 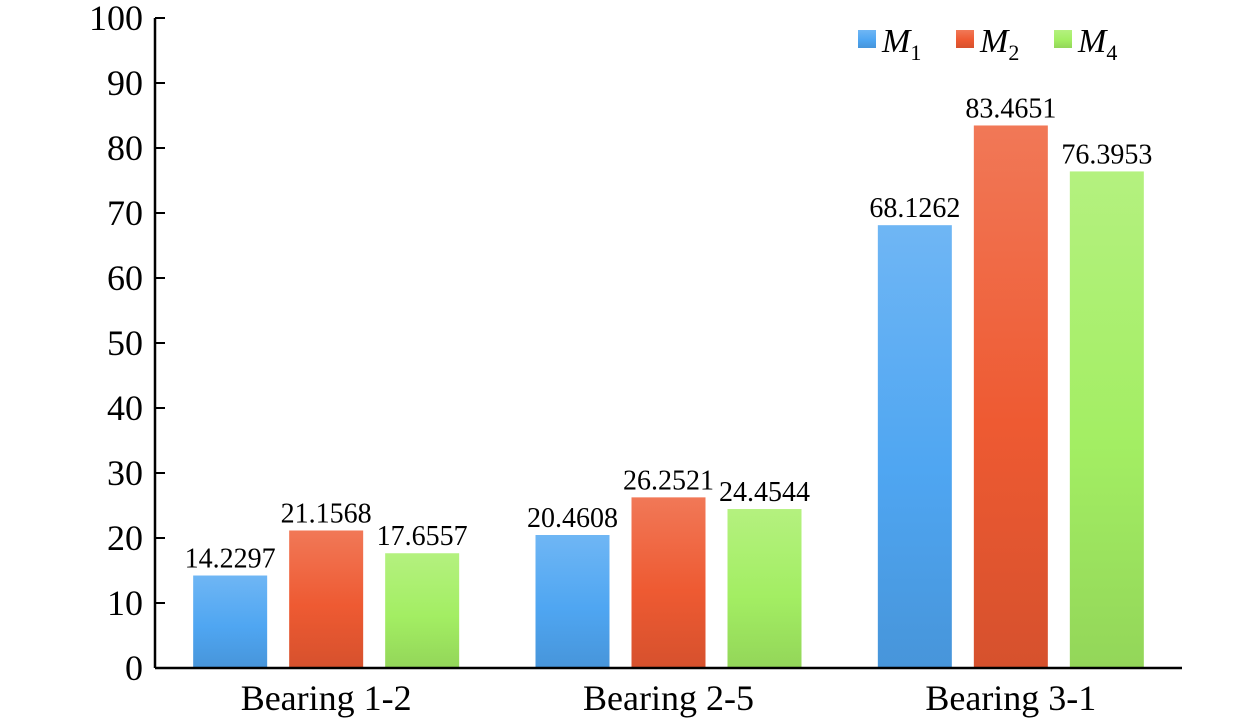 I want to click on legend-swatch-m2, so click(x=965, y=39).